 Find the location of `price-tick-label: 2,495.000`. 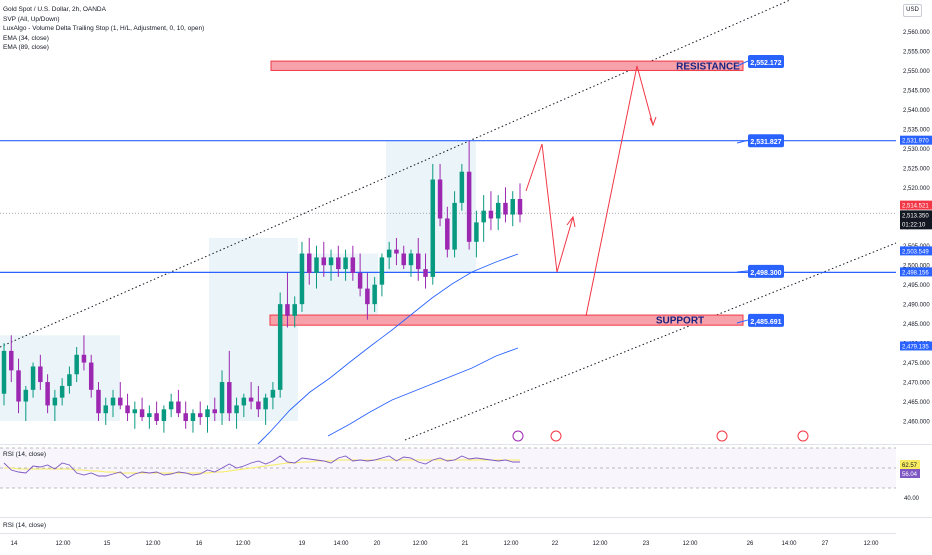

price-tick-label: 2,495.000 is located at coordinates (916, 286).